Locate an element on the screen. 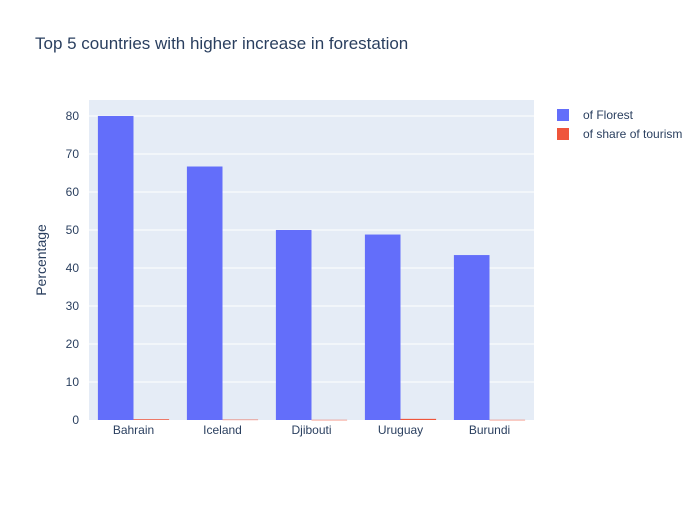 The image size is (700, 505). y-tick-label: 60 is located at coordinates (73, 192).